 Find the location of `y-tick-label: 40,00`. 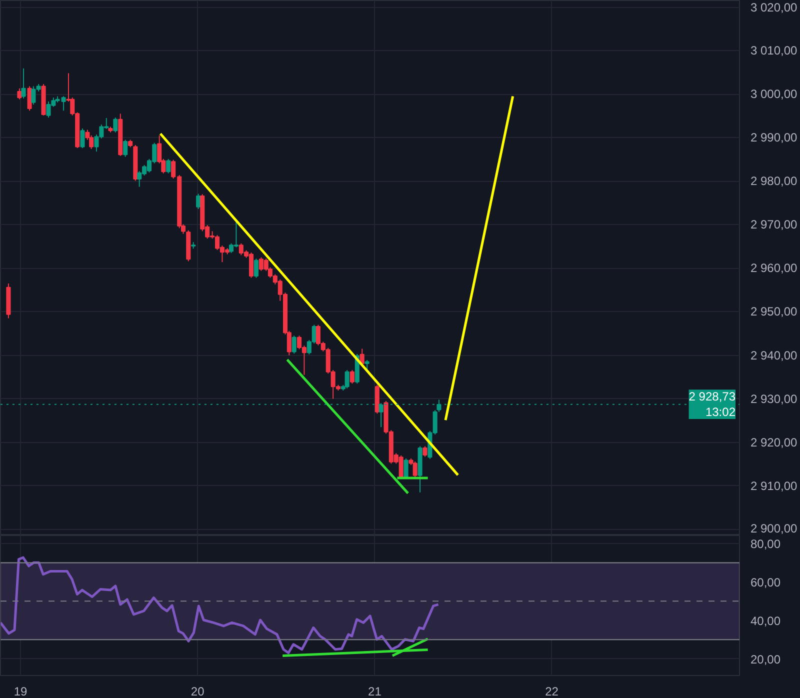

y-tick-label: 40,00 is located at coordinates (765, 621).